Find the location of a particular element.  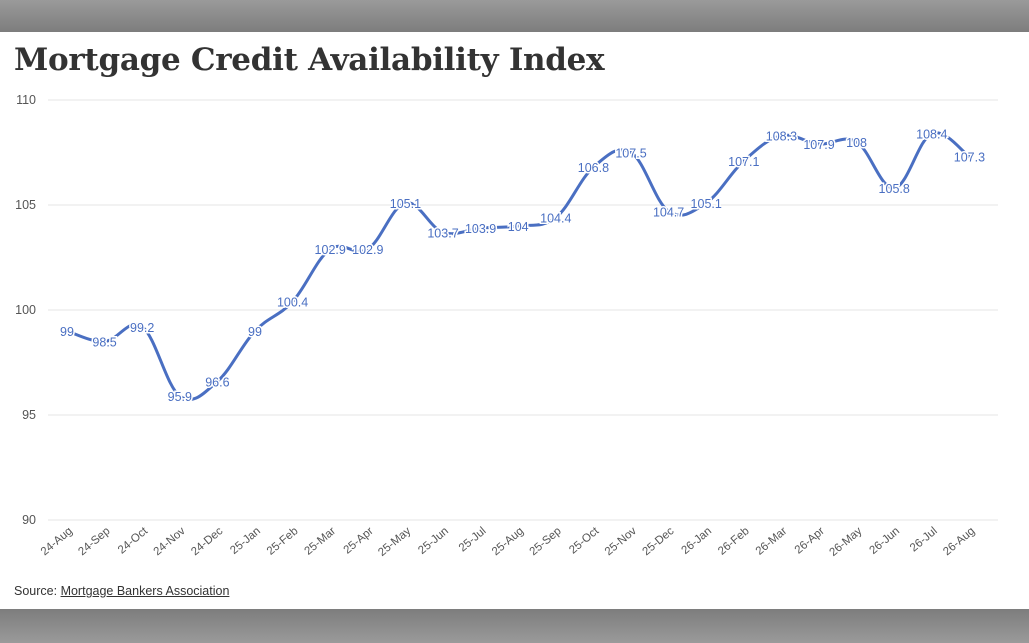

x-tick-label: 25-Mar is located at coordinates (321, 541).